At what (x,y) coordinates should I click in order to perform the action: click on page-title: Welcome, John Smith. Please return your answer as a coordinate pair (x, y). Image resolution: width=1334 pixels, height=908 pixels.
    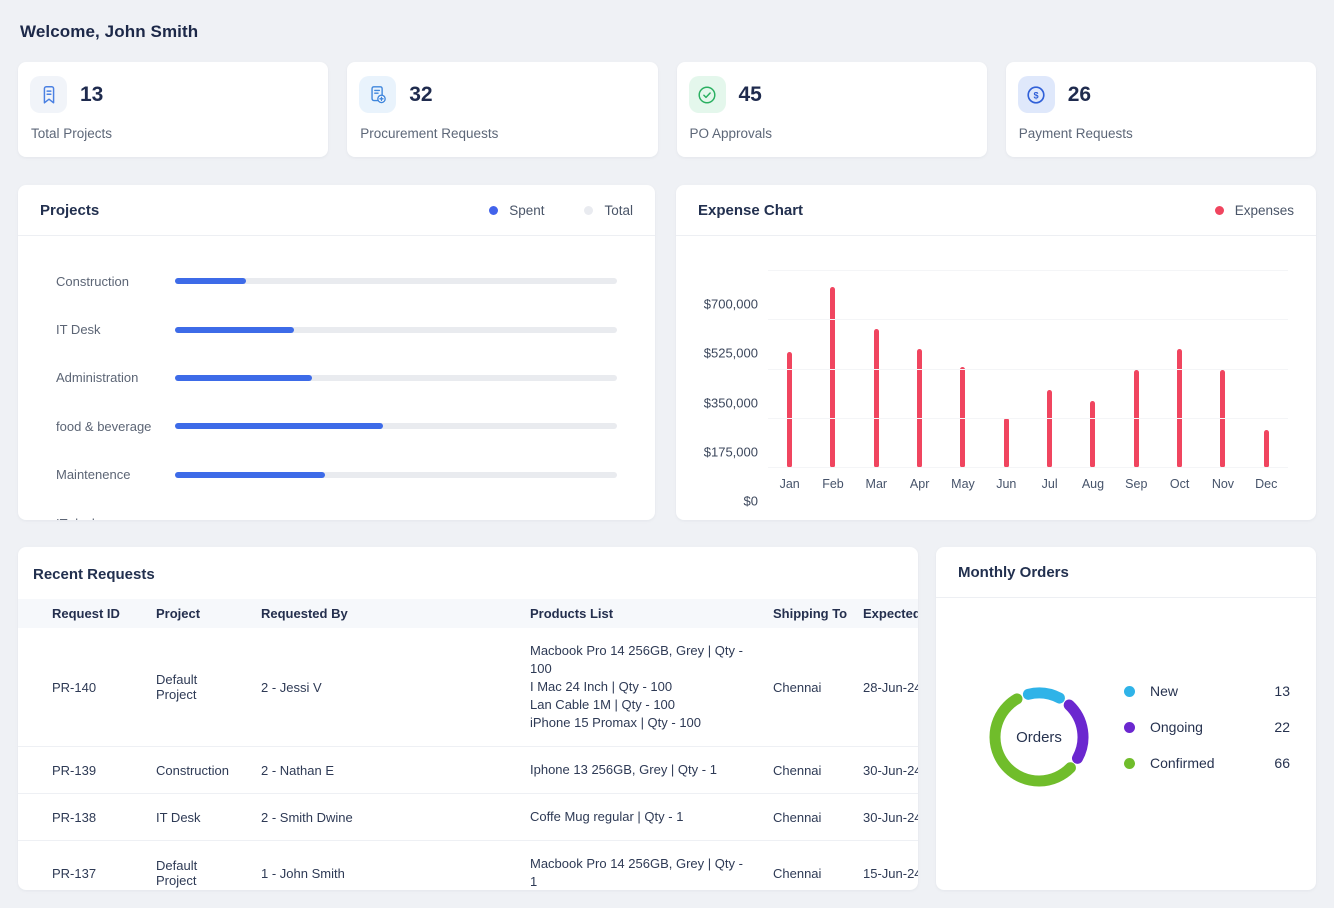
    Looking at the image, I should click on (109, 31).